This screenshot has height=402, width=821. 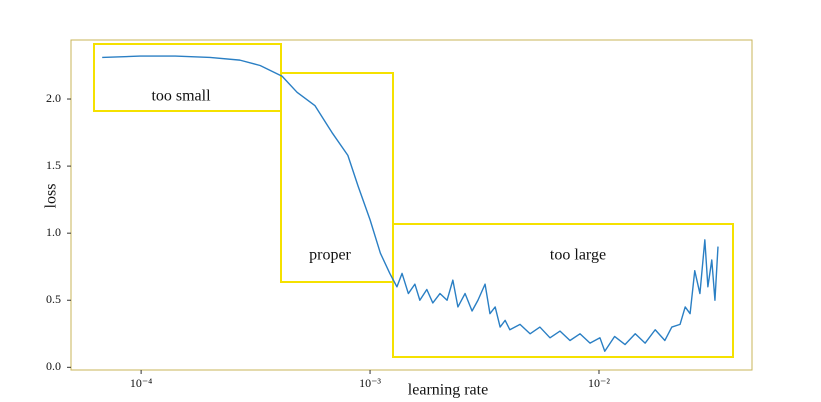 I want to click on annotation-label: too large, so click(x=578, y=255).